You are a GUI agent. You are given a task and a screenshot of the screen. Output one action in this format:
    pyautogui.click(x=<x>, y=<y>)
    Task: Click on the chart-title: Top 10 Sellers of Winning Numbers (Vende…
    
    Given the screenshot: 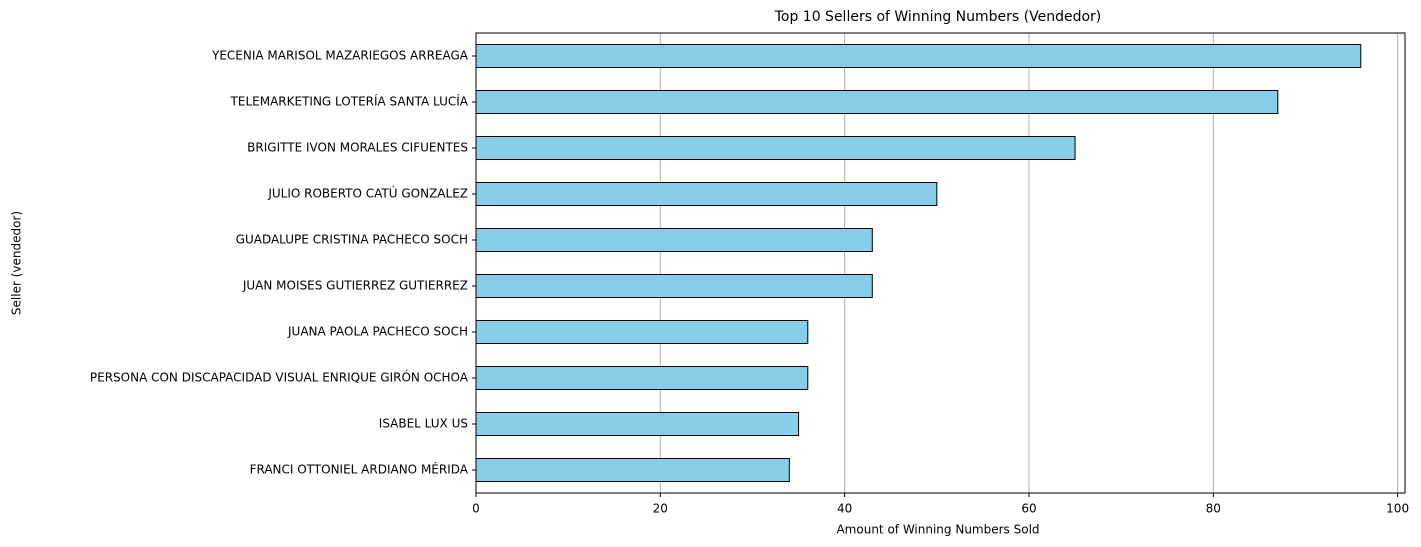 What is the action you would take?
    pyautogui.click(x=938, y=17)
    